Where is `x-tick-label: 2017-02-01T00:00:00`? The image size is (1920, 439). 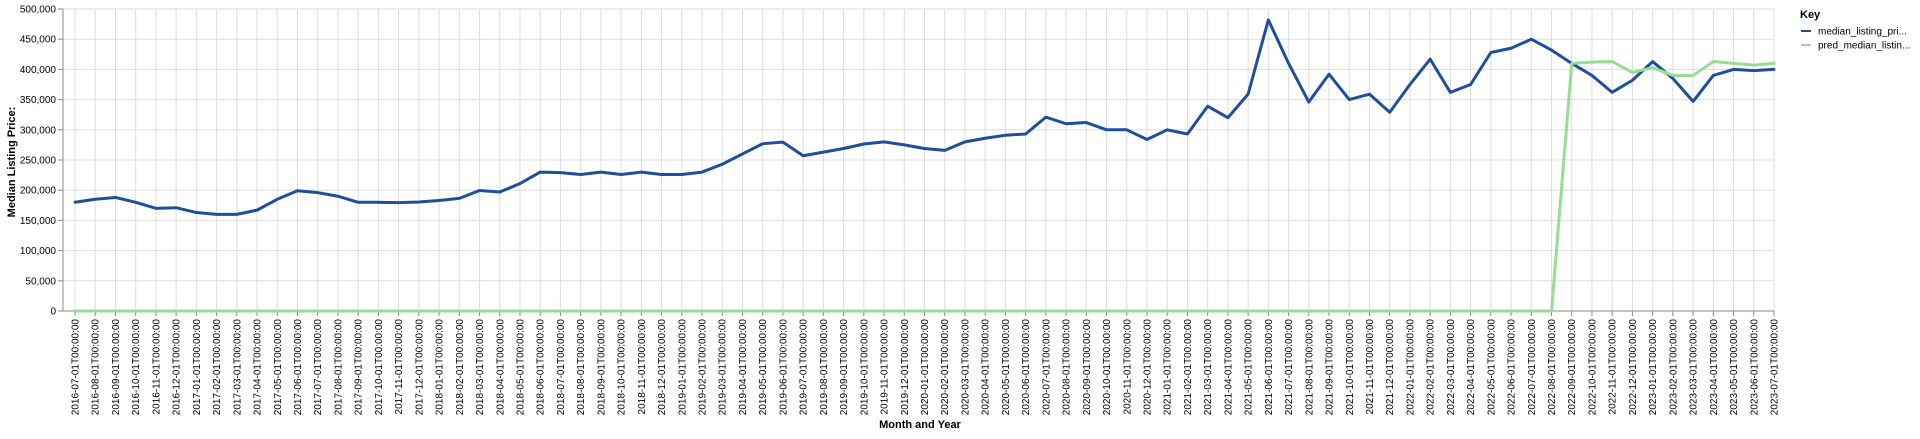 x-tick-label: 2017-02-01T00:00:00 is located at coordinates (217, 367).